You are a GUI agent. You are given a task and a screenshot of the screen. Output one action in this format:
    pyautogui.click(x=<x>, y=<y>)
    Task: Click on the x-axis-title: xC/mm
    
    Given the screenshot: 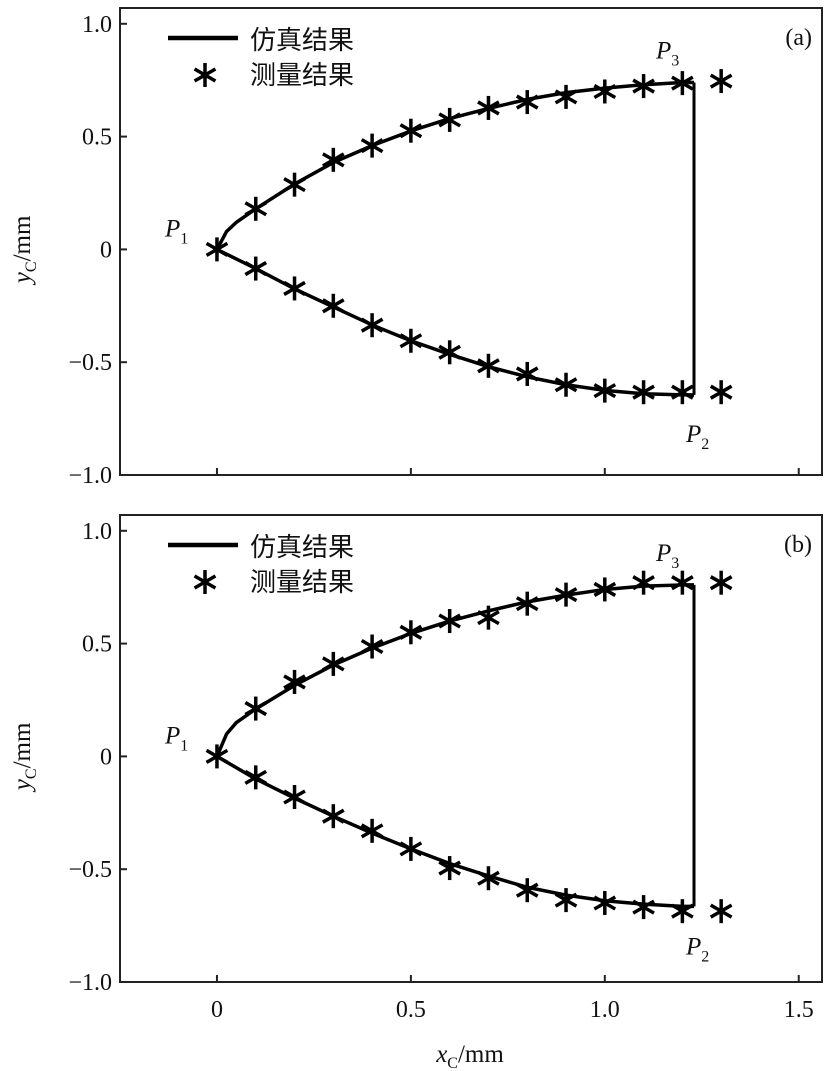 What is the action you would take?
    pyautogui.click(x=469, y=1056)
    